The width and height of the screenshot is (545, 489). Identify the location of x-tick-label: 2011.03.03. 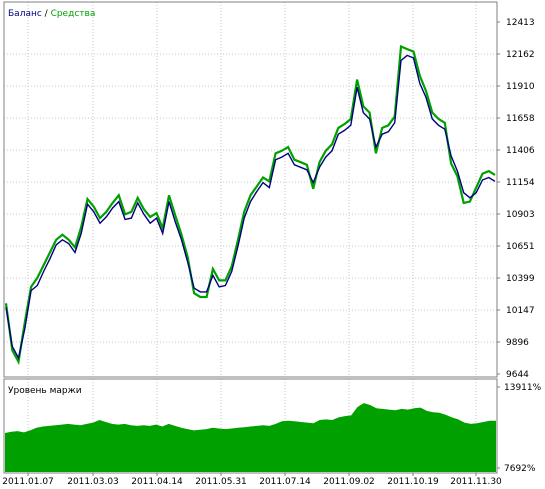
(93, 482).